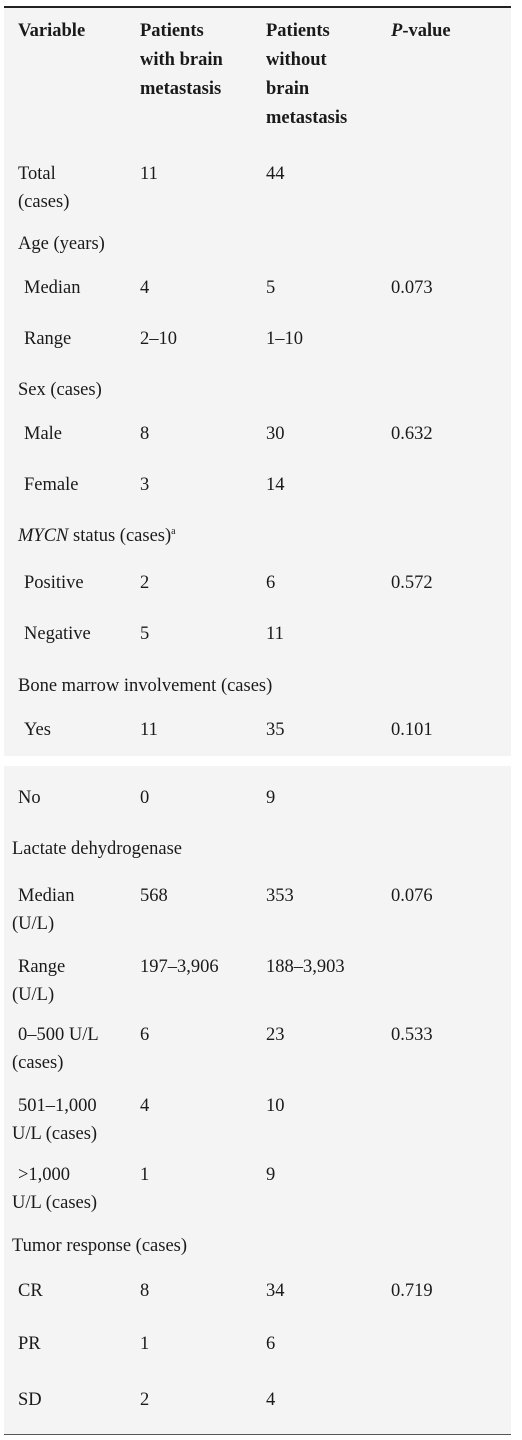 Image resolution: width=522 pixels, height=1440 pixels. What do you see at coordinates (145, 1175) in the screenshot?
I see `row-ldh-gt-1000-with: 1` at bounding box center [145, 1175].